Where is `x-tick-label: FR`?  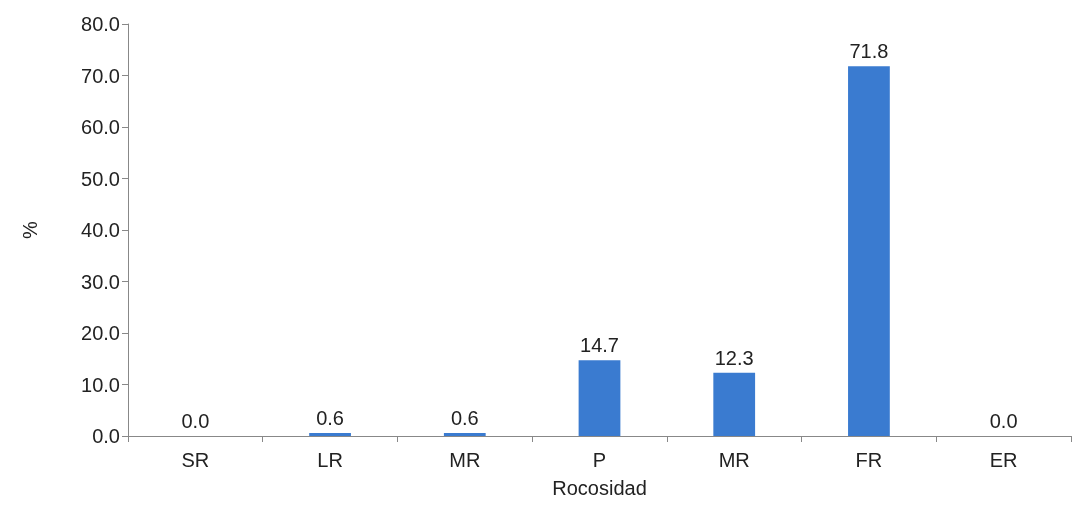 x-tick-label: FR is located at coordinates (869, 460).